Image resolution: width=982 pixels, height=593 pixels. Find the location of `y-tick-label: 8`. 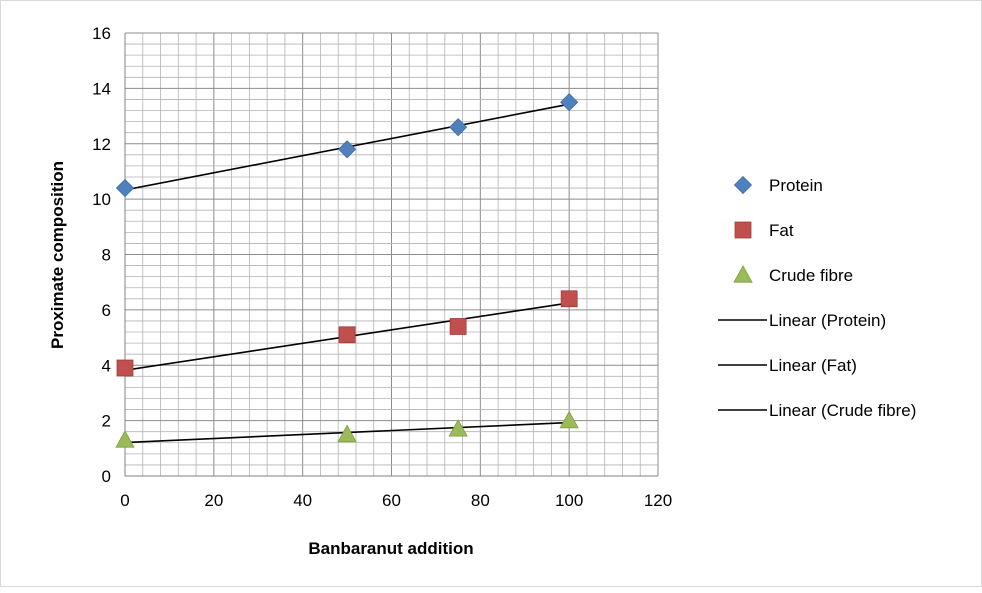

y-tick-label: 8 is located at coordinates (106, 255).